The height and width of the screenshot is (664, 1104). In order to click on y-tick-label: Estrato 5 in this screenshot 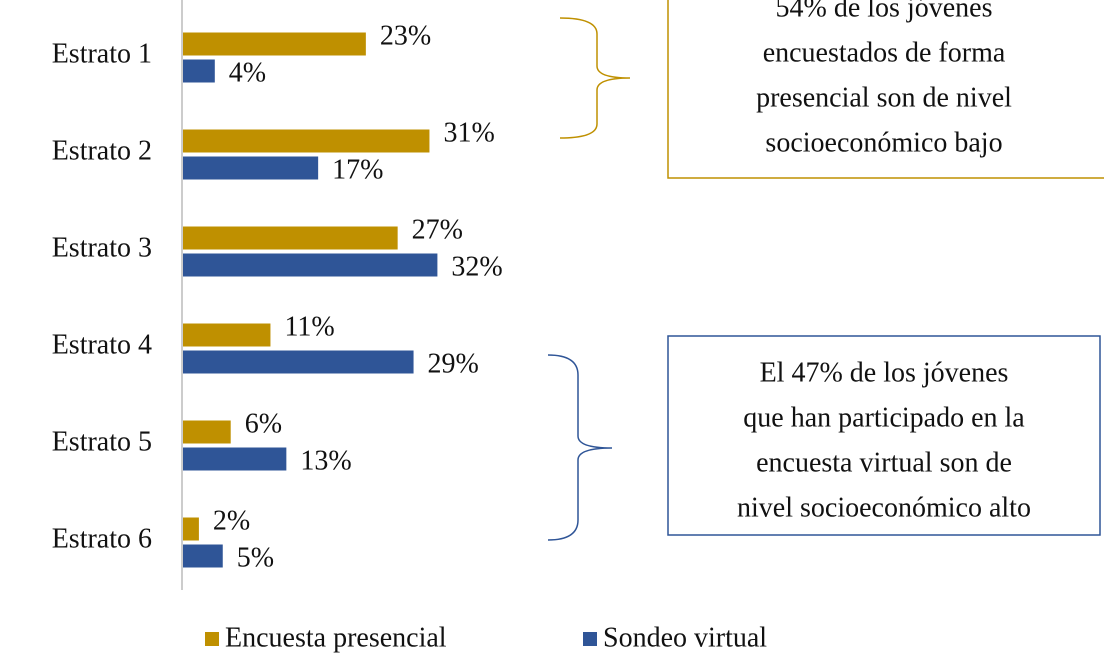, I will do `click(102, 441)`.